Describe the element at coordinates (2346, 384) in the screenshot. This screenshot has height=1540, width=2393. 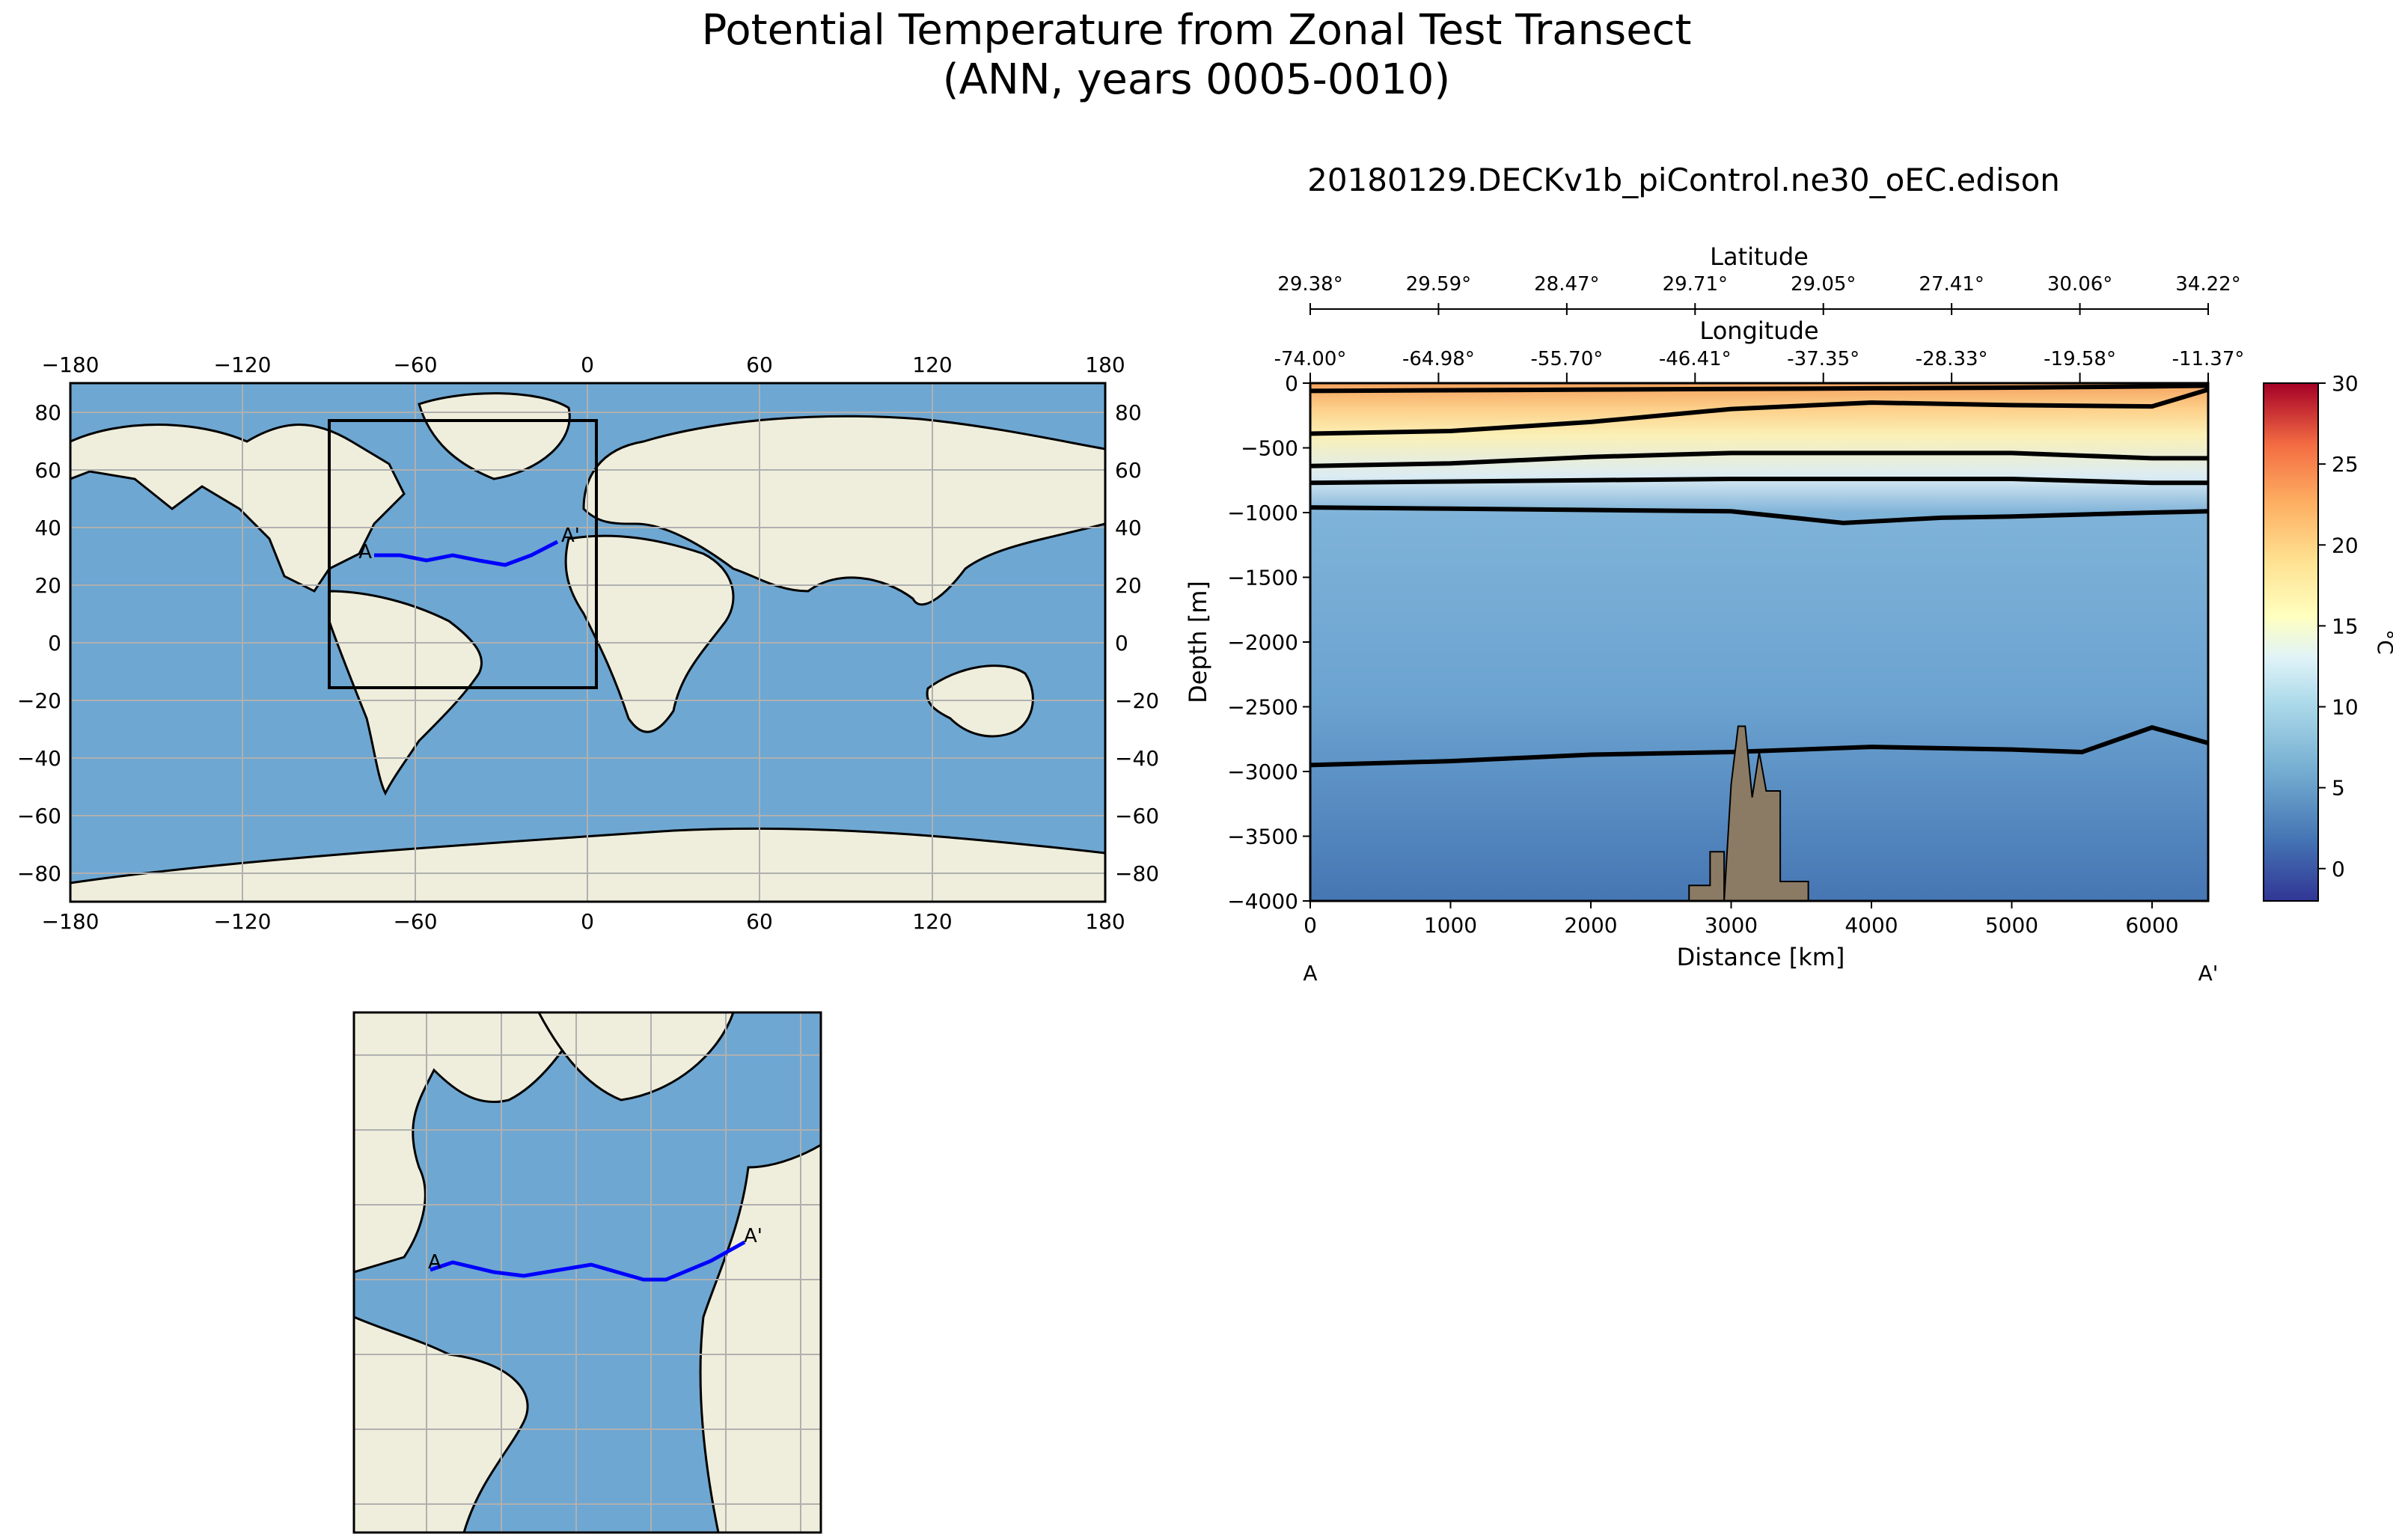
I see `colorbar-tick-label: 30` at that location.